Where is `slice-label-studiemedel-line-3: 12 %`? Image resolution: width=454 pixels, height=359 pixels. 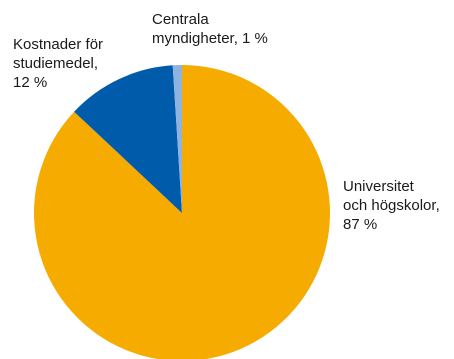 slice-label-studiemedel-line-3: 12 % is located at coordinates (30, 82).